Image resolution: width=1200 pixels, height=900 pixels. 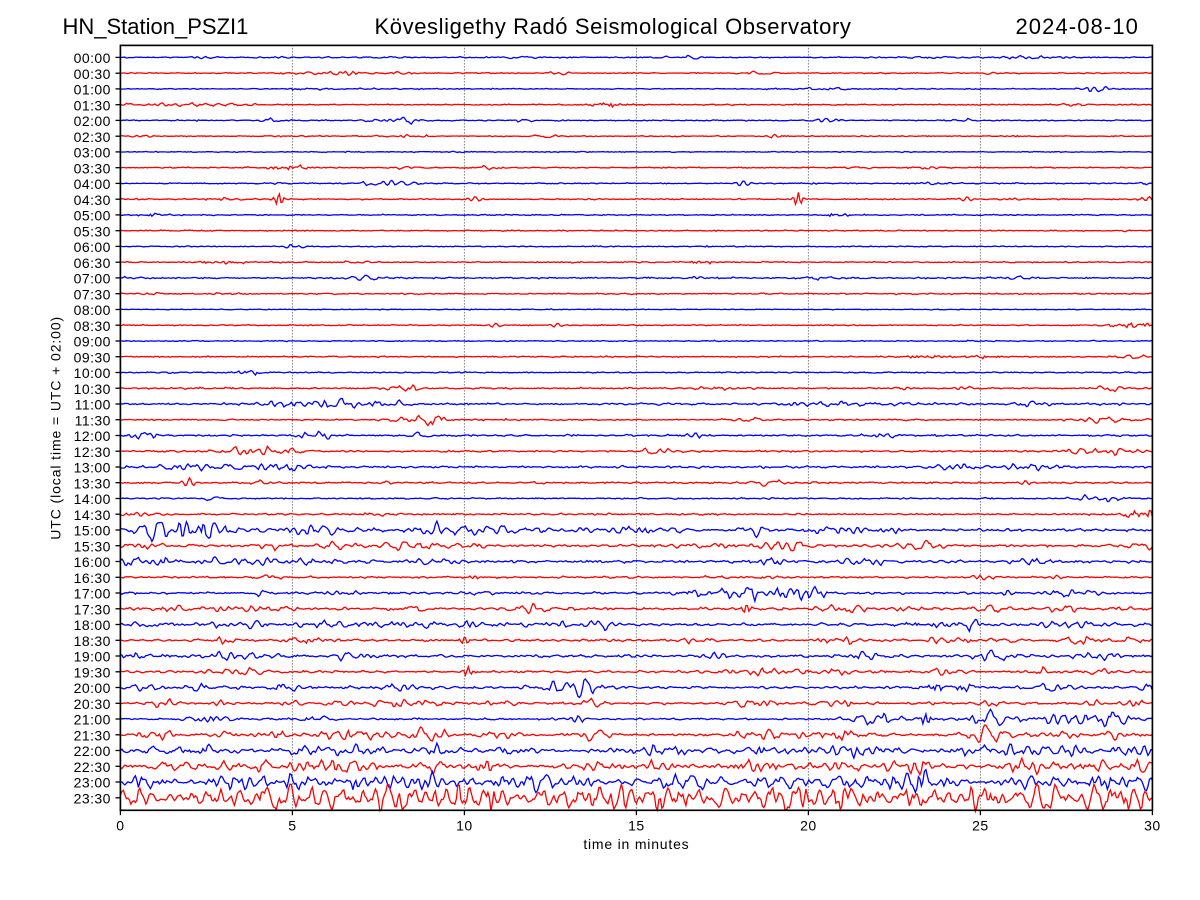 What do you see at coordinates (92, 720) in the screenshot?
I see `svg-text: 21:00` at bounding box center [92, 720].